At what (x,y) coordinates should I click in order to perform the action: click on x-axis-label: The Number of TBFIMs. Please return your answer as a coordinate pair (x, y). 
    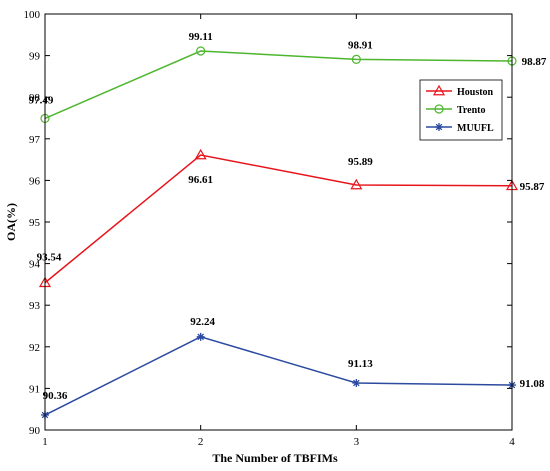
    Looking at the image, I should click on (275, 458).